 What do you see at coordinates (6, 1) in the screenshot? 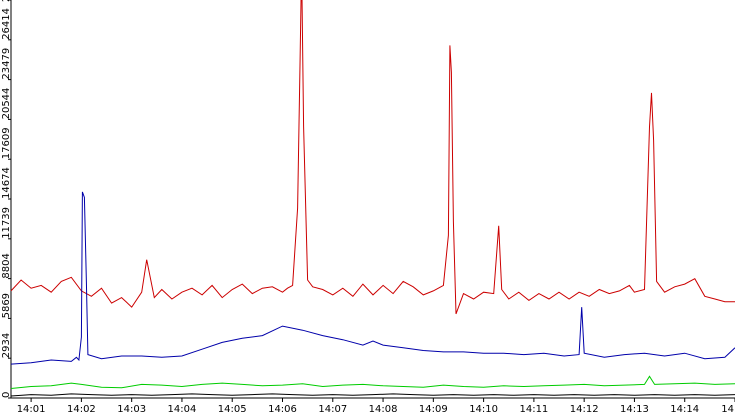
I see `y-tick-label: 29349` at bounding box center [6, 1].